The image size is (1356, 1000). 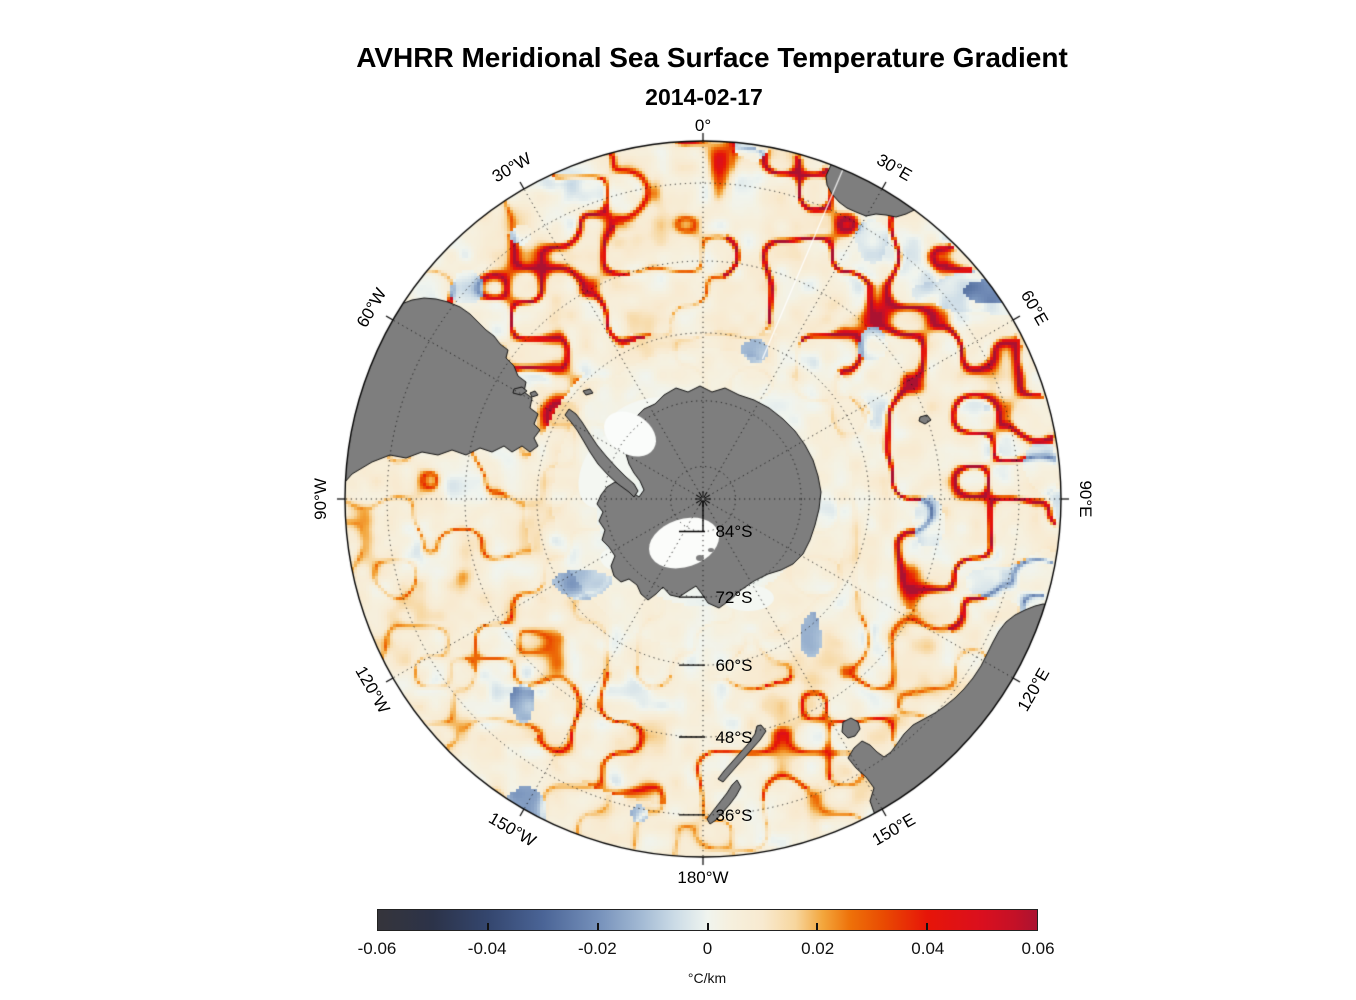 What do you see at coordinates (1038, 948) in the screenshot?
I see `colorbar-tick-label: 0.06` at bounding box center [1038, 948].